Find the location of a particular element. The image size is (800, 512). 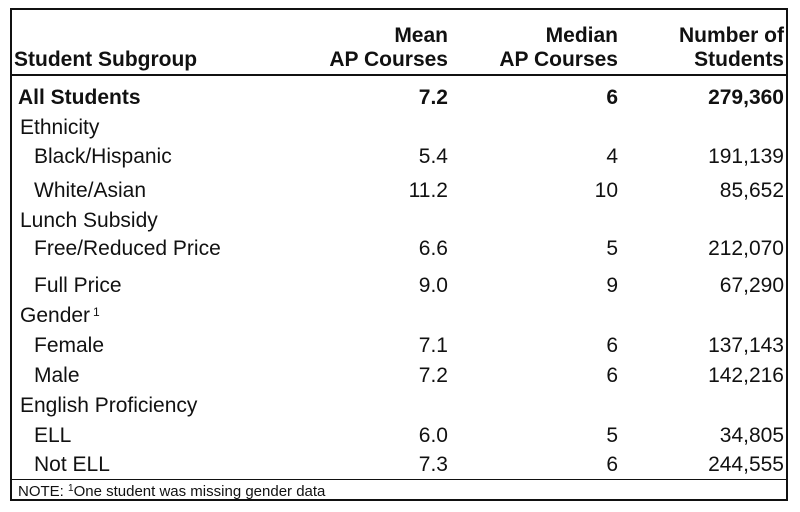

group-heading-gender: Gender 1 is located at coordinates (399, 316).